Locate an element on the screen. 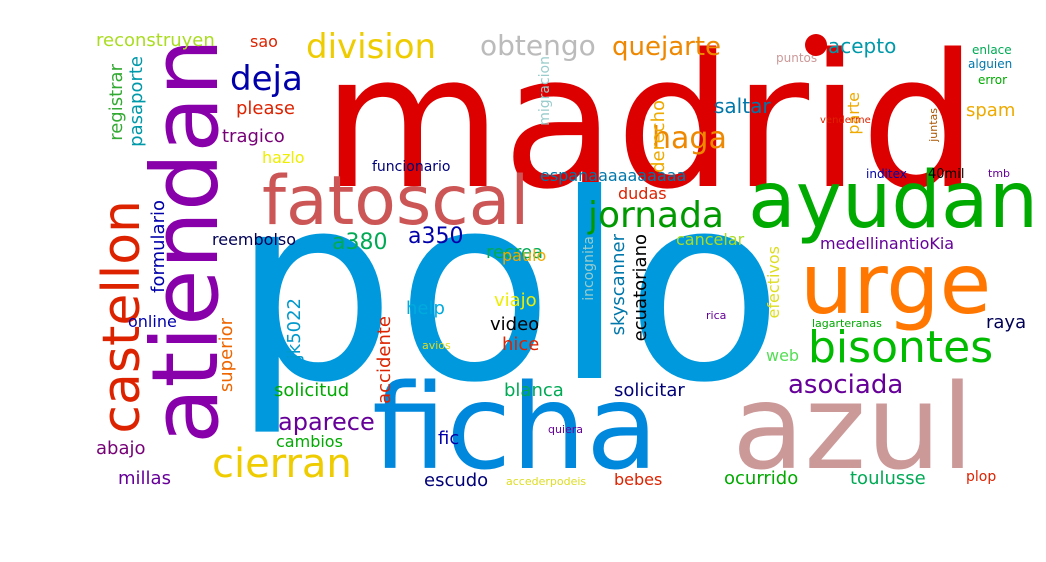 The image size is (1046, 562). word: puntos is located at coordinates (797, 58).